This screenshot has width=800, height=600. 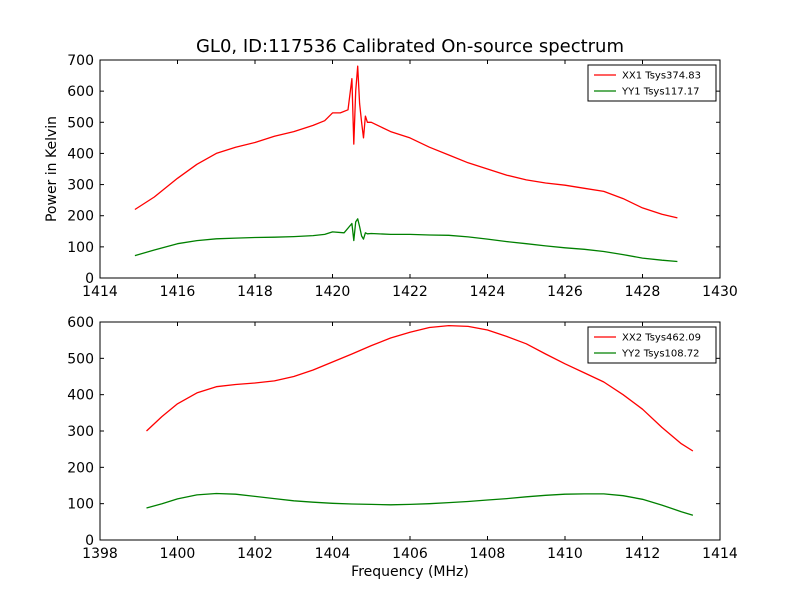 I want to click on x-tick-label: 1418, so click(x=255, y=292).